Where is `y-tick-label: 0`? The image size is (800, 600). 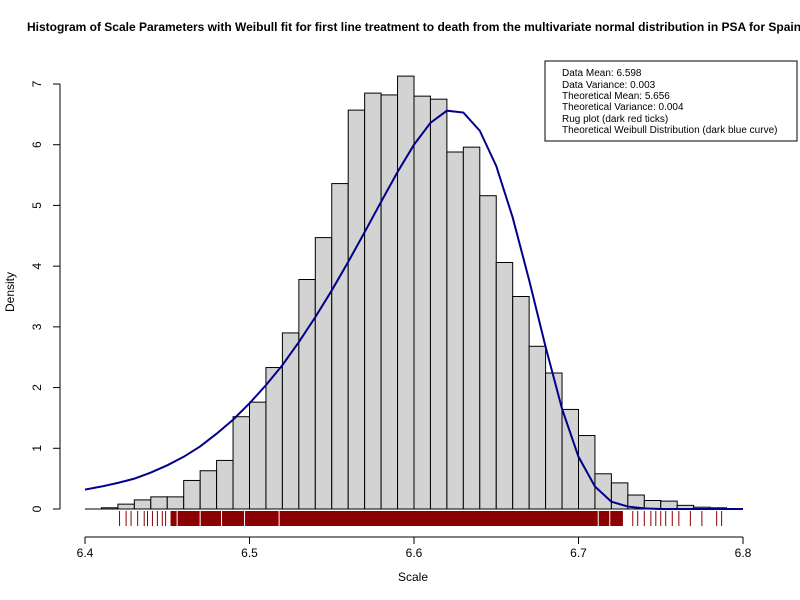 y-tick-label: 0 is located at coordinates (37, 508).